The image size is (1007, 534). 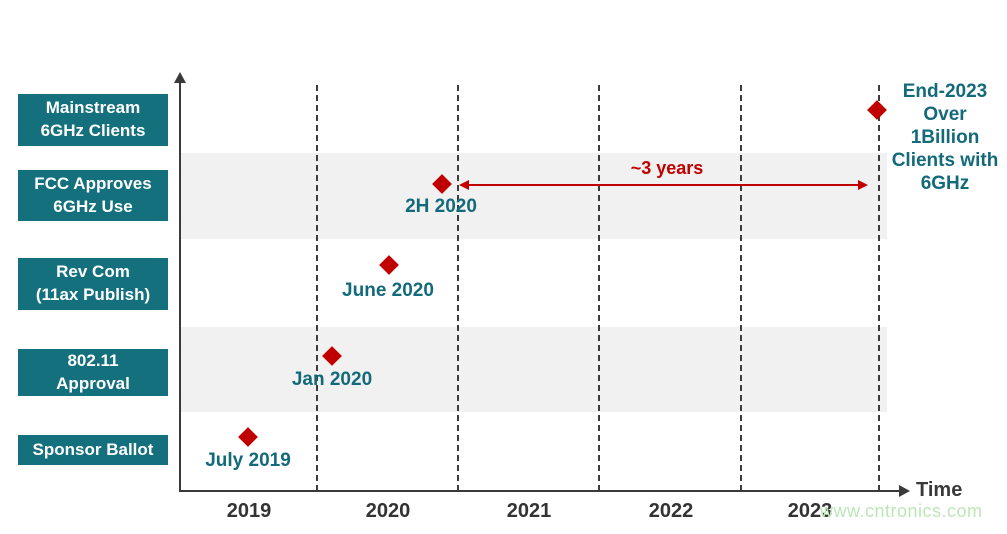 What do you see at coordinates (945, 183) in the screenshot?
I see `end-2023-note-line: 6GHz` at bounding box center [945, 183].